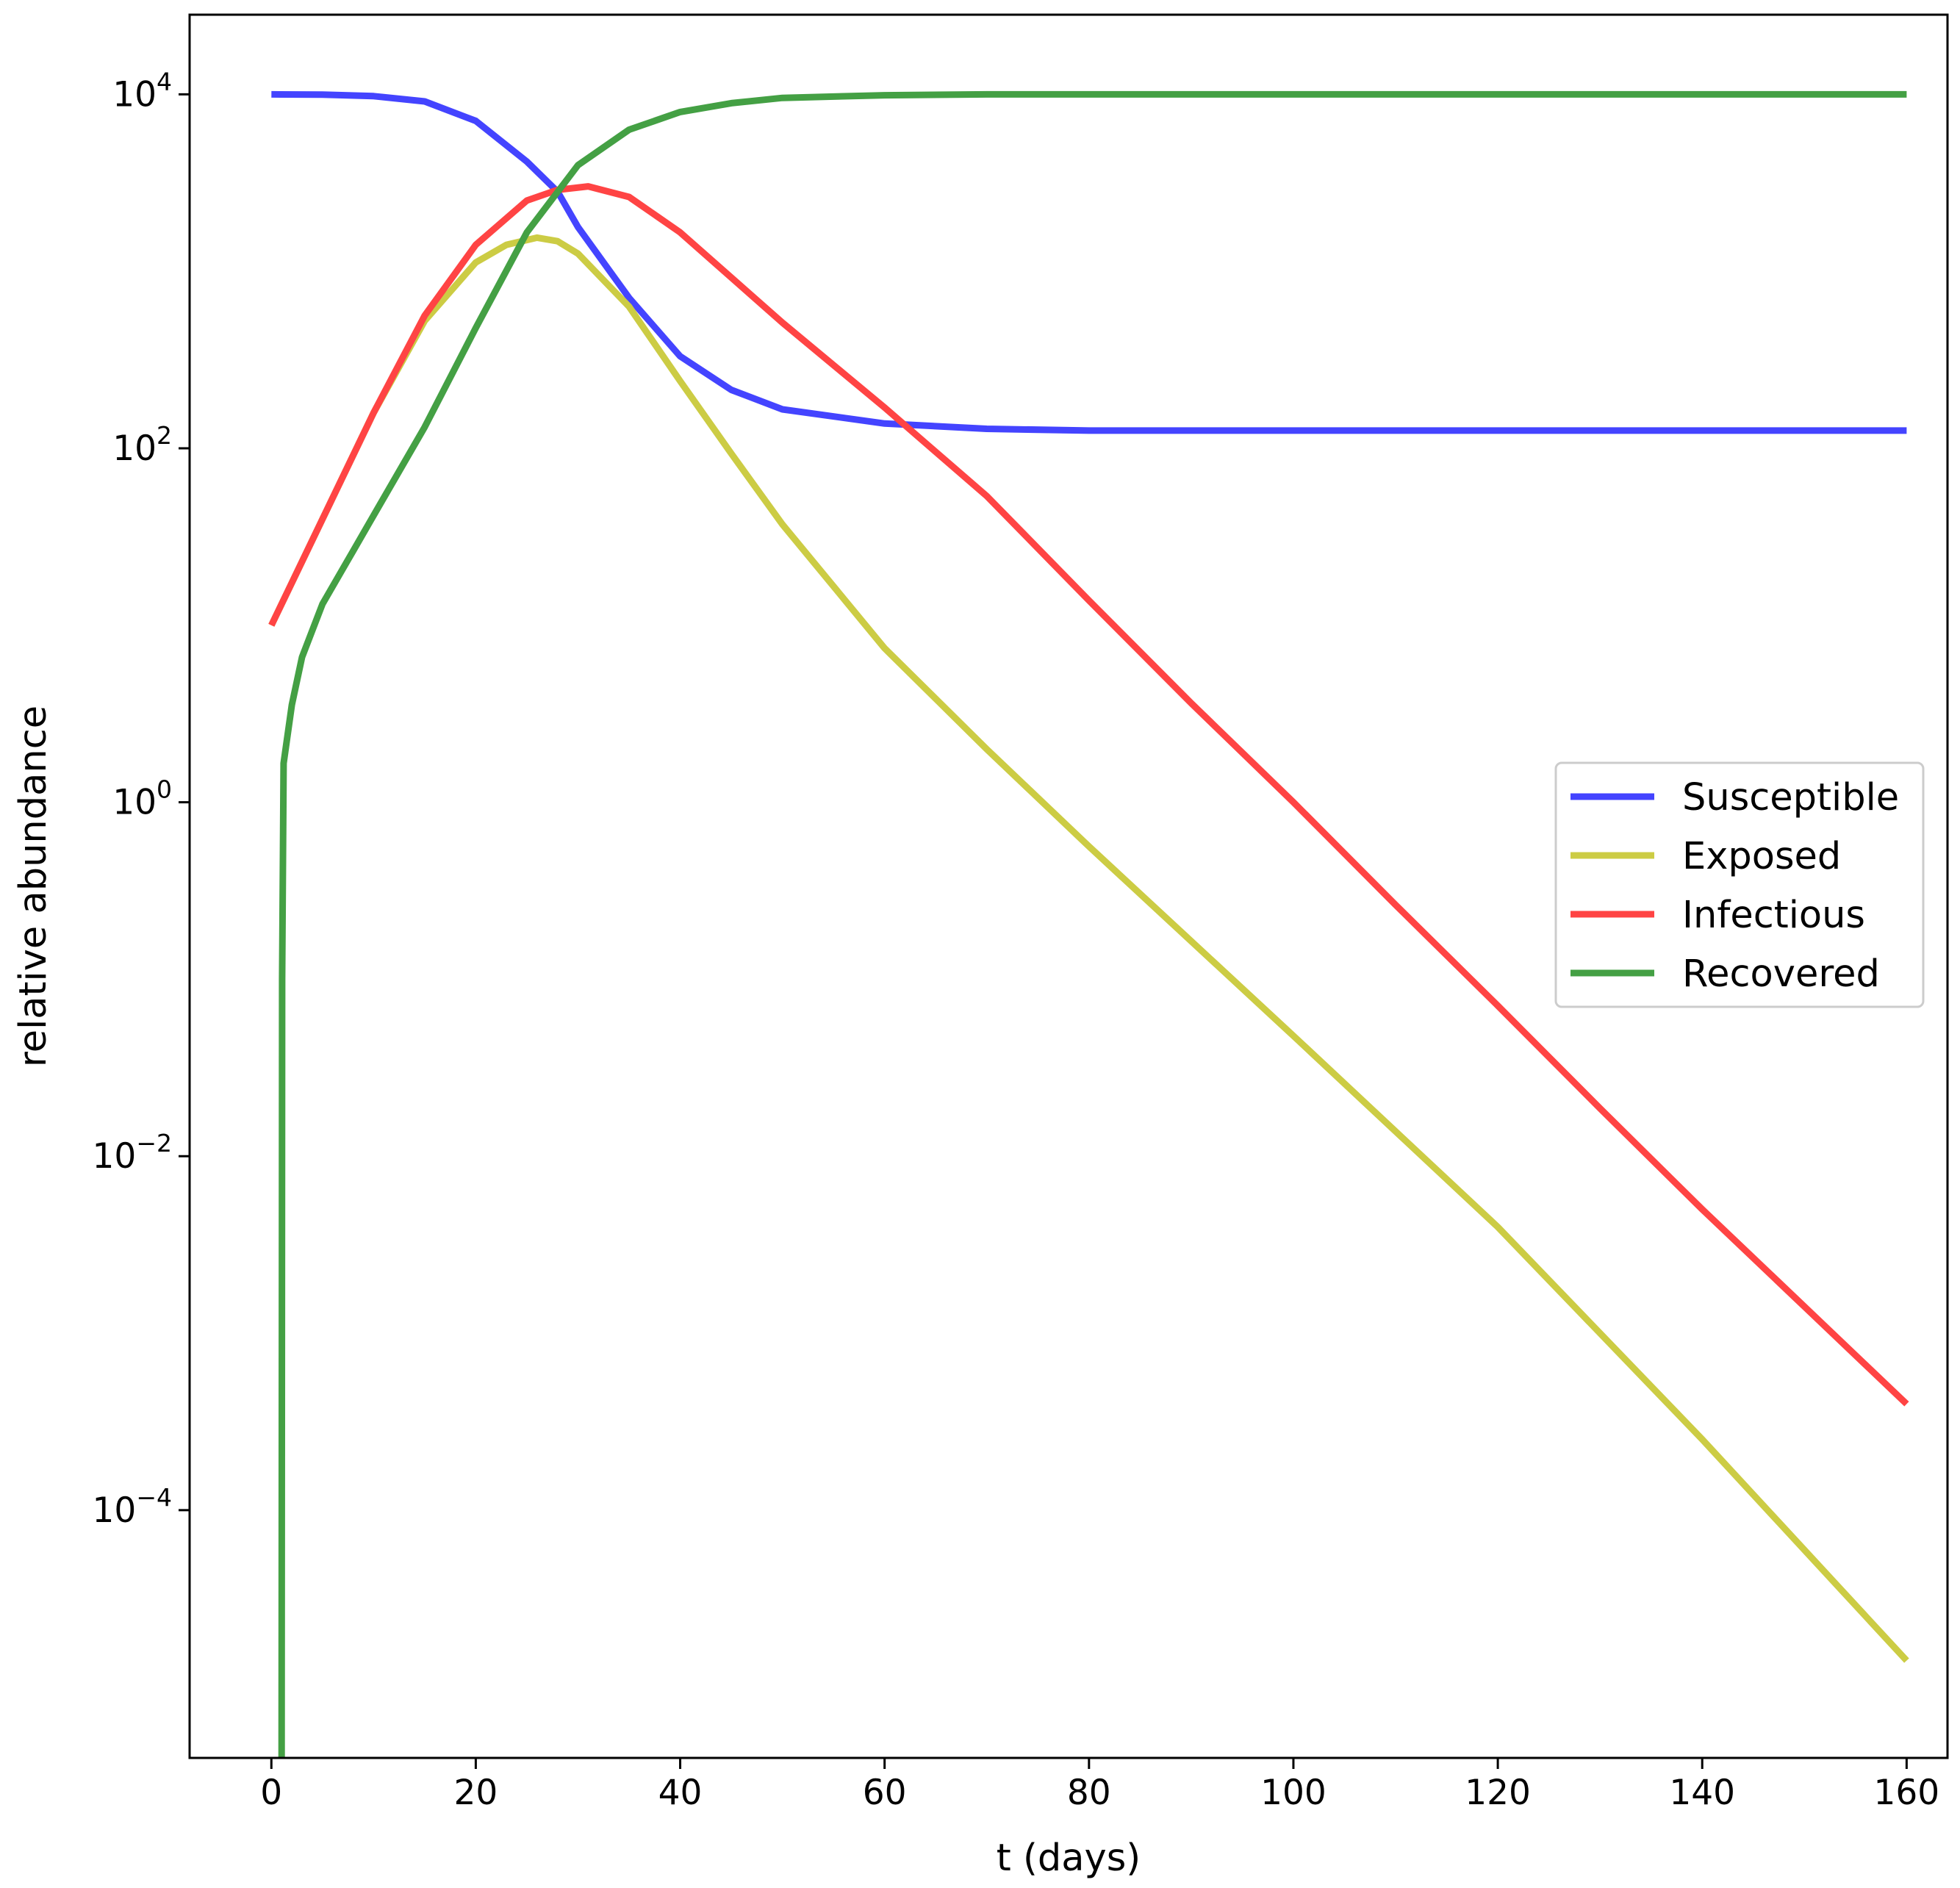 The height and width of the screenshot is (1888, 1960). I want to click on y-tick-label: 10⁻², so click(132, 1153).